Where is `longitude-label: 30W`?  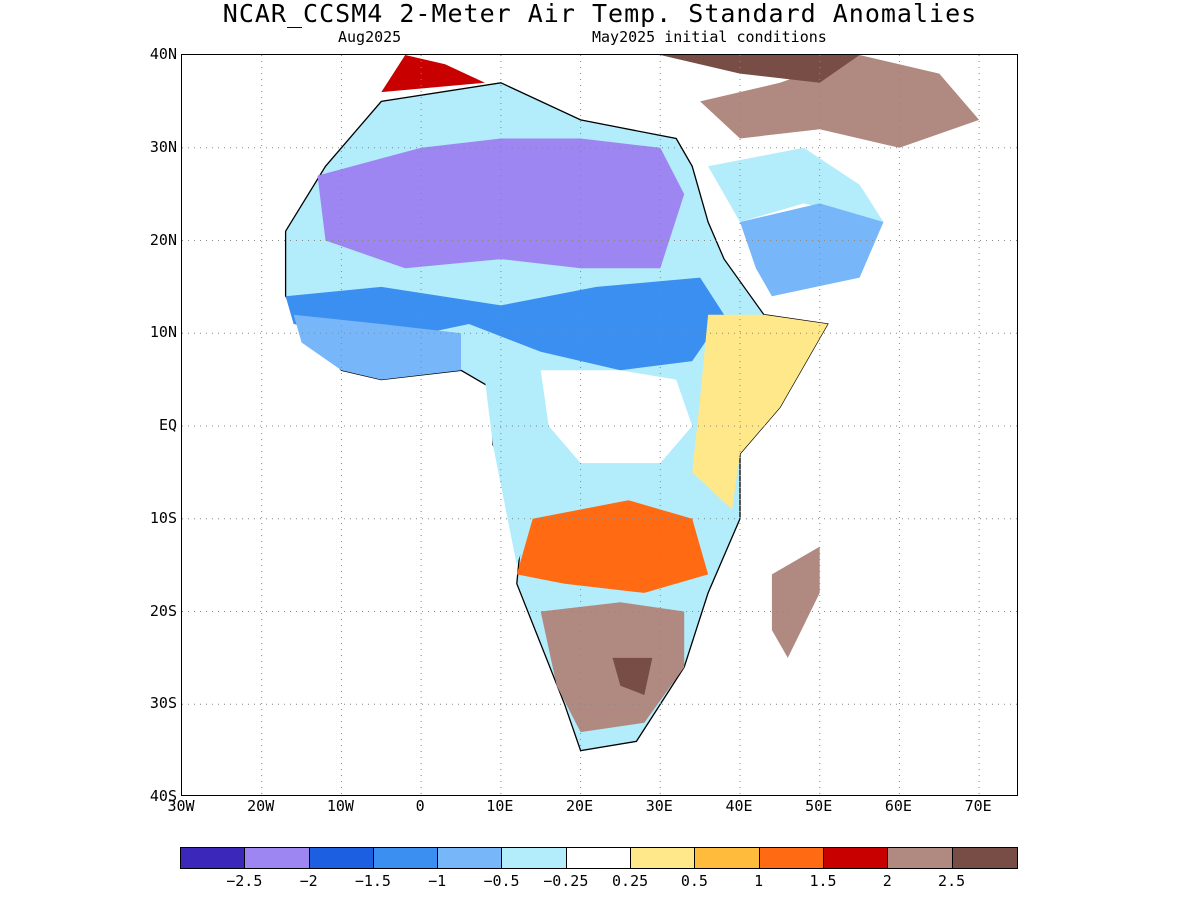
longitude-label: 30W is located at coordinates (181, 806).